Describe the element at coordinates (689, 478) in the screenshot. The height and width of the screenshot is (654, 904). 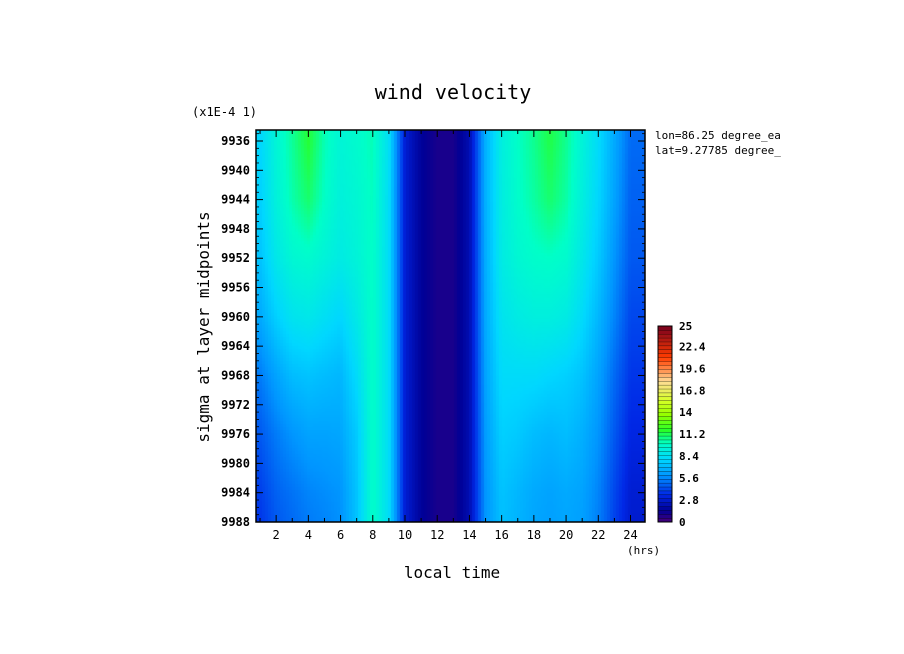
I see `colorbar-tick-label: 5.6` at that location.